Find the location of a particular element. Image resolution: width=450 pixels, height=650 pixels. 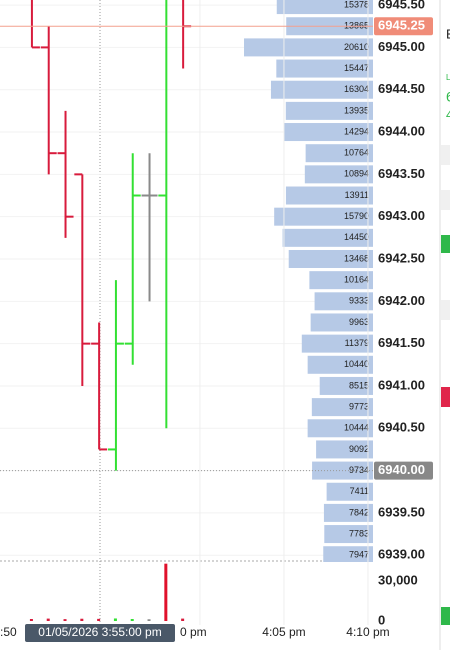

profile-label: 7411 is located at coordinates (359, 491).